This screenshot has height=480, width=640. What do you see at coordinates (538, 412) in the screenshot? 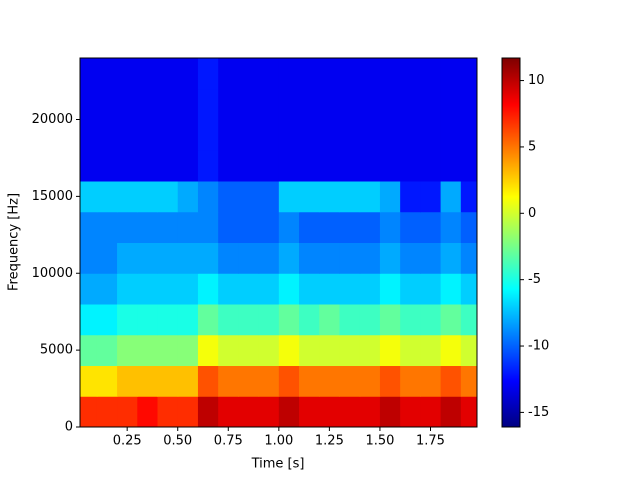
I see `colorbar-tick-label: -15` at bounding box center [538, 412].